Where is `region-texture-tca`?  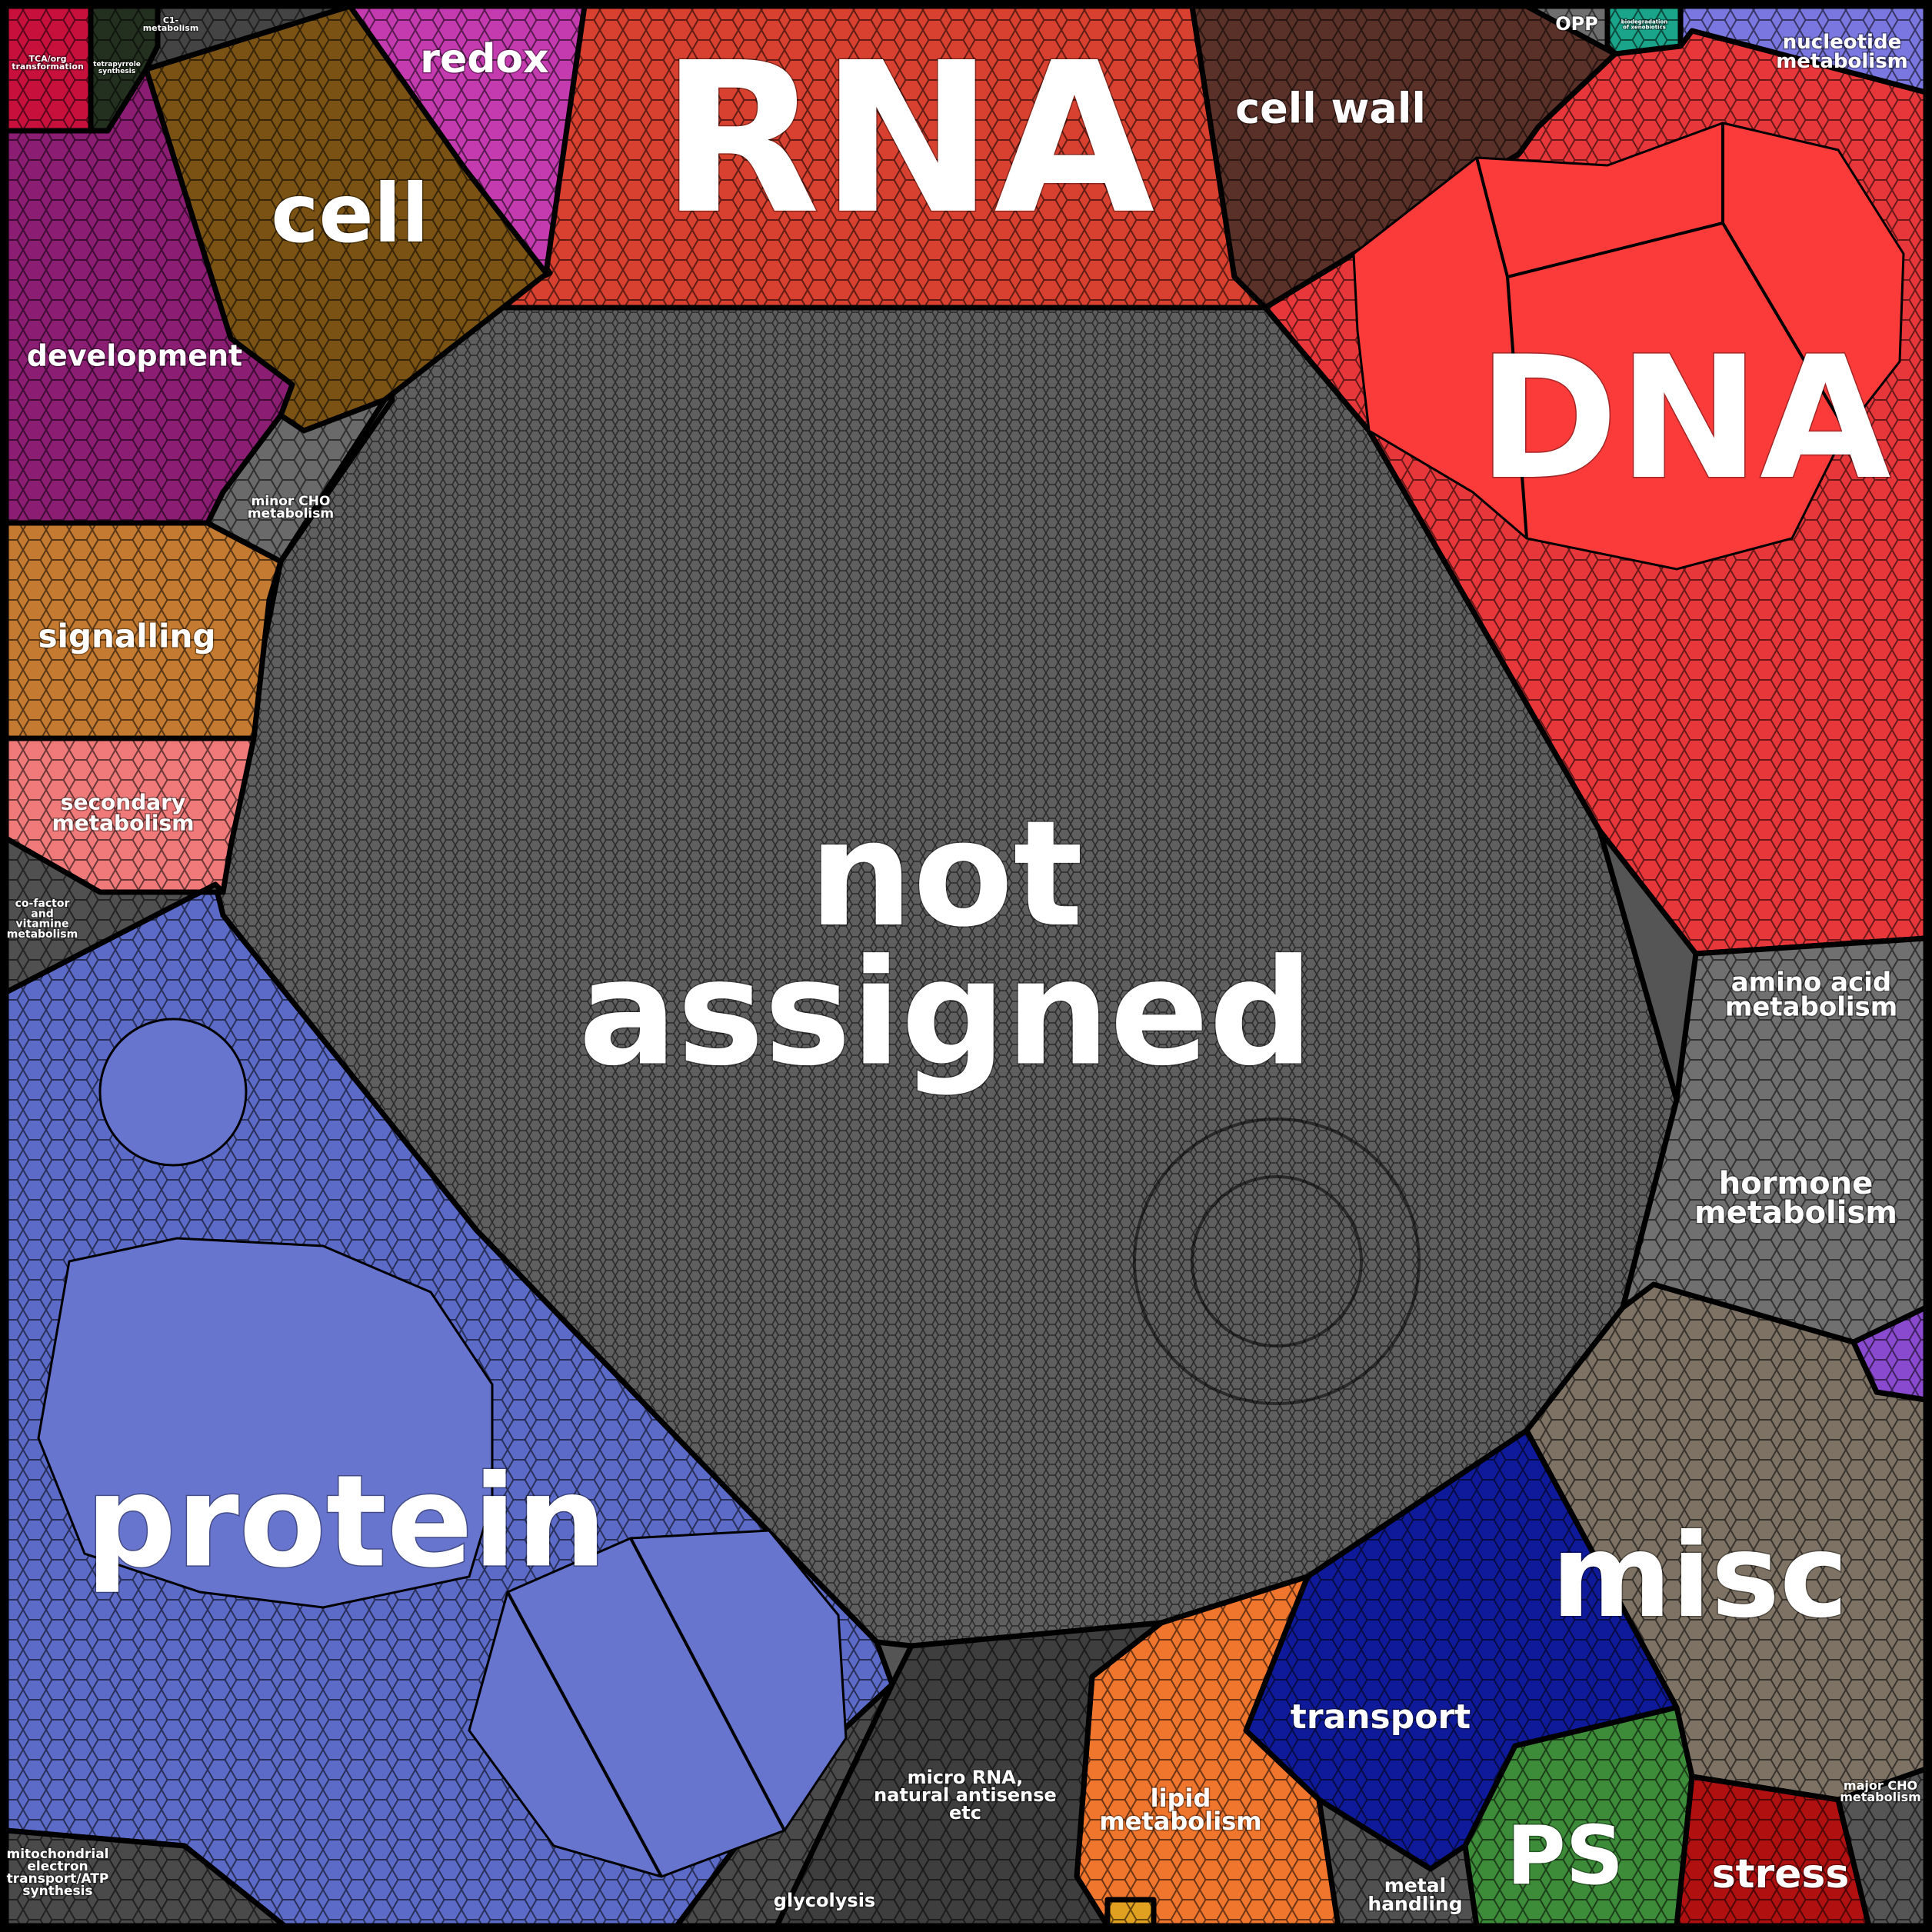
region-texture-tca is located at coordinates (48, 68).